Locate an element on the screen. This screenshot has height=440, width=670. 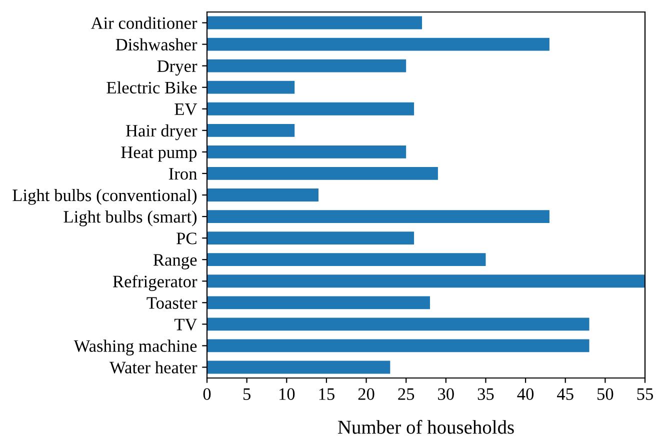
y-tick-label: Light bulbs (conventional) is located at coordinates (104, 196).